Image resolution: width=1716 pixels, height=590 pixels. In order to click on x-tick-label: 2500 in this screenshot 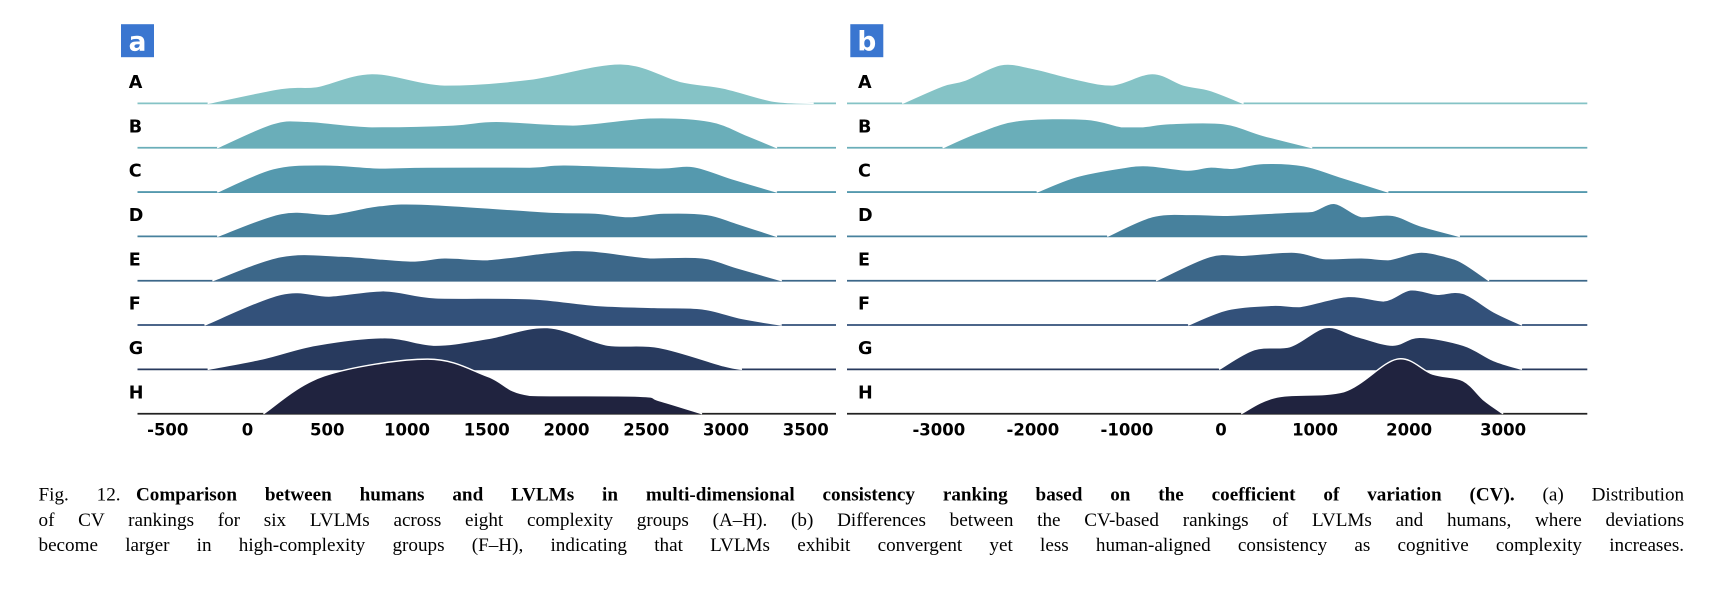, I will do `click(646, 430)`.